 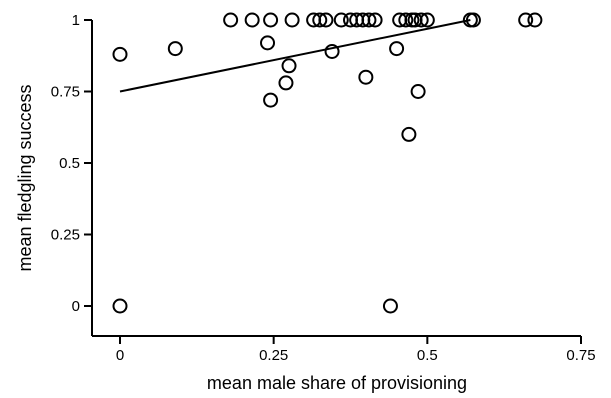 I want to click on x-tick-label: 0, so click(x=120, y=355).